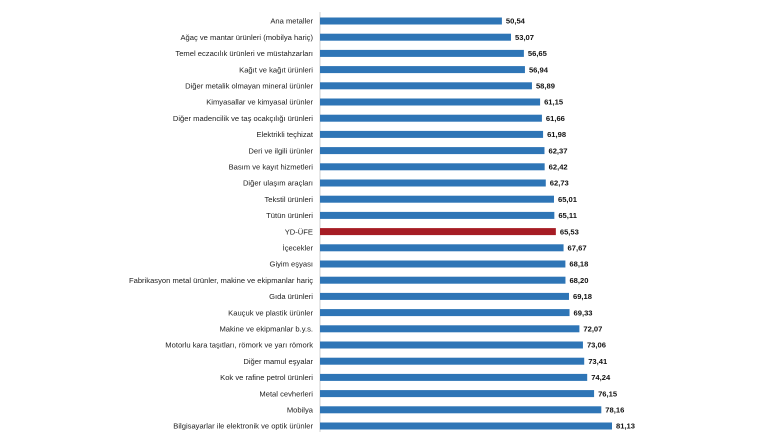 This screenshot has width=780, height=440. What do you see at coordinates (270, 312) in the screenshot?
I see `category-label: Kauçuk ve plastik ürünler` at bounding box center [270, 312].